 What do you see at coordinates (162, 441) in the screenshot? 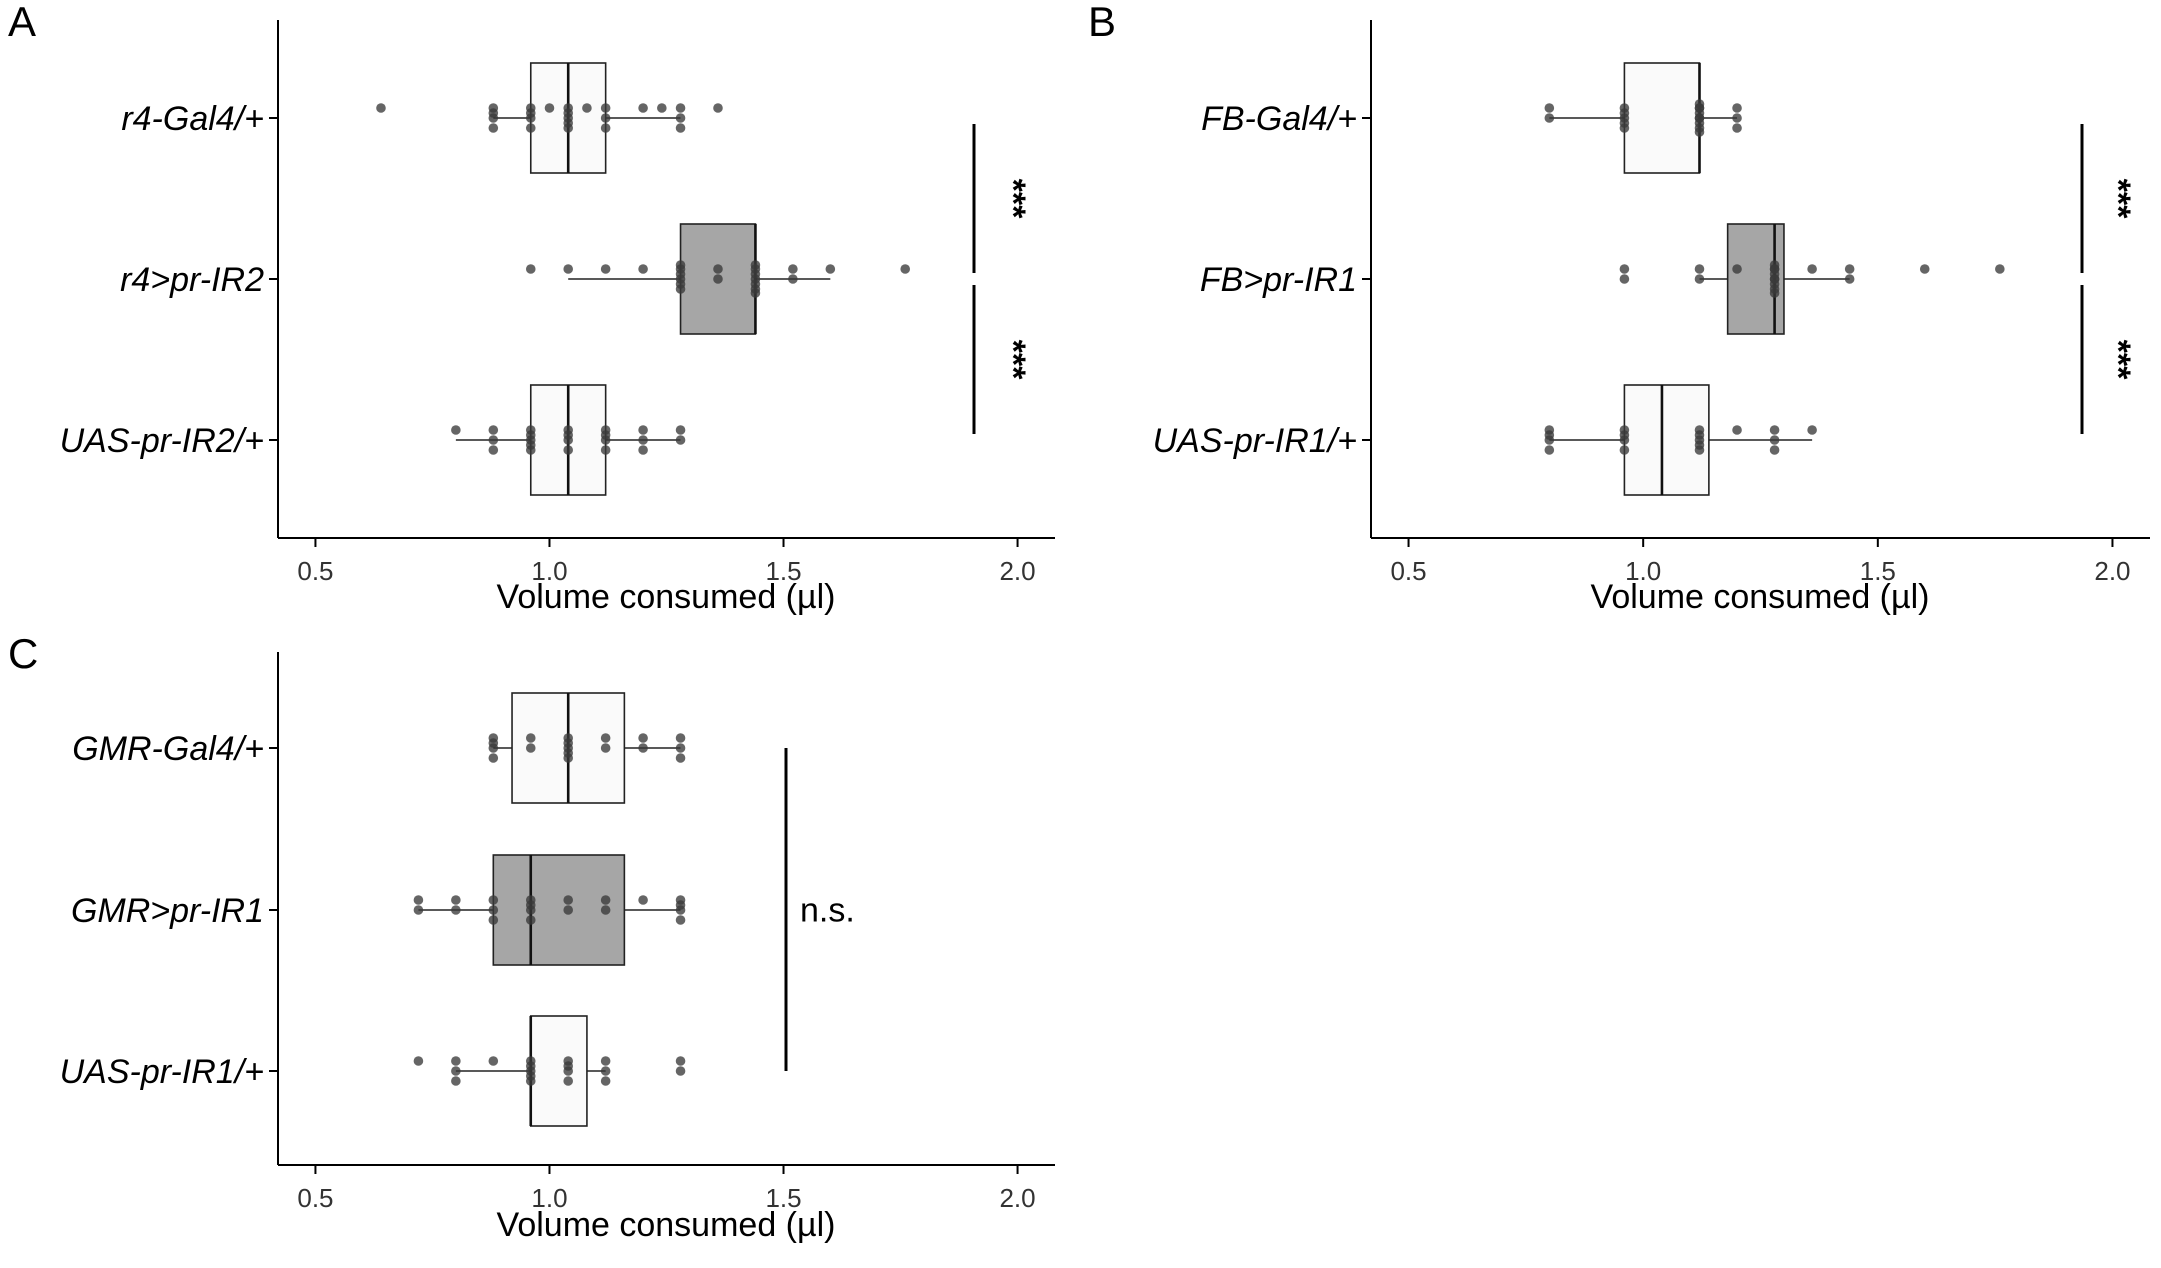
I see `category-label: UAS-pr-IR2/+` at bounding box center [162, 441].